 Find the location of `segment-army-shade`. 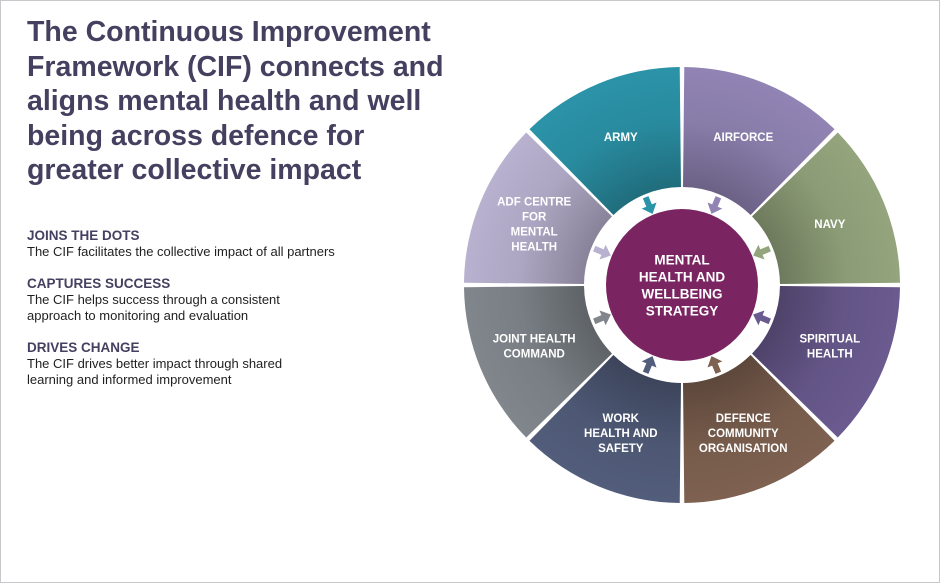

segment-army-shade is located at coordinates (605, 141).